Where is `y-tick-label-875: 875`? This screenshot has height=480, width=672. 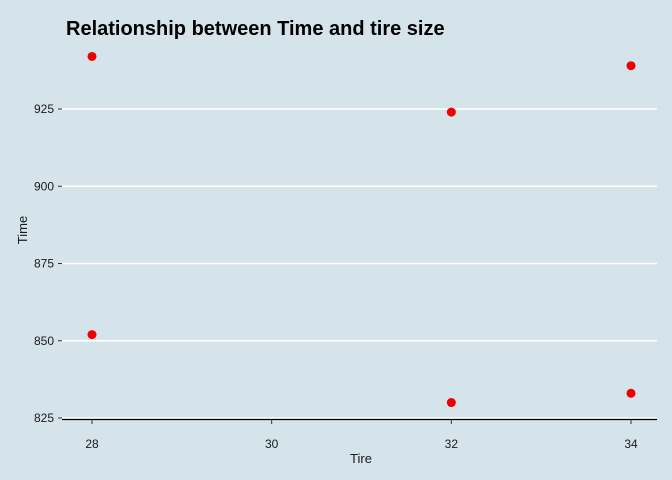 y-tick-label-875: 875 is located at coordinates (44, 264).